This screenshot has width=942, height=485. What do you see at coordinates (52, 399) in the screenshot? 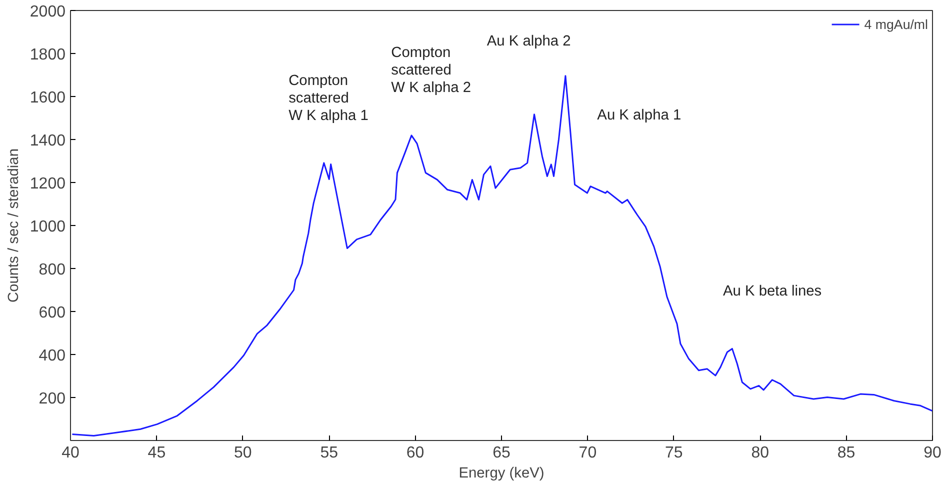
I see `y-tick-label: 200` at bounding box center [52, 399].